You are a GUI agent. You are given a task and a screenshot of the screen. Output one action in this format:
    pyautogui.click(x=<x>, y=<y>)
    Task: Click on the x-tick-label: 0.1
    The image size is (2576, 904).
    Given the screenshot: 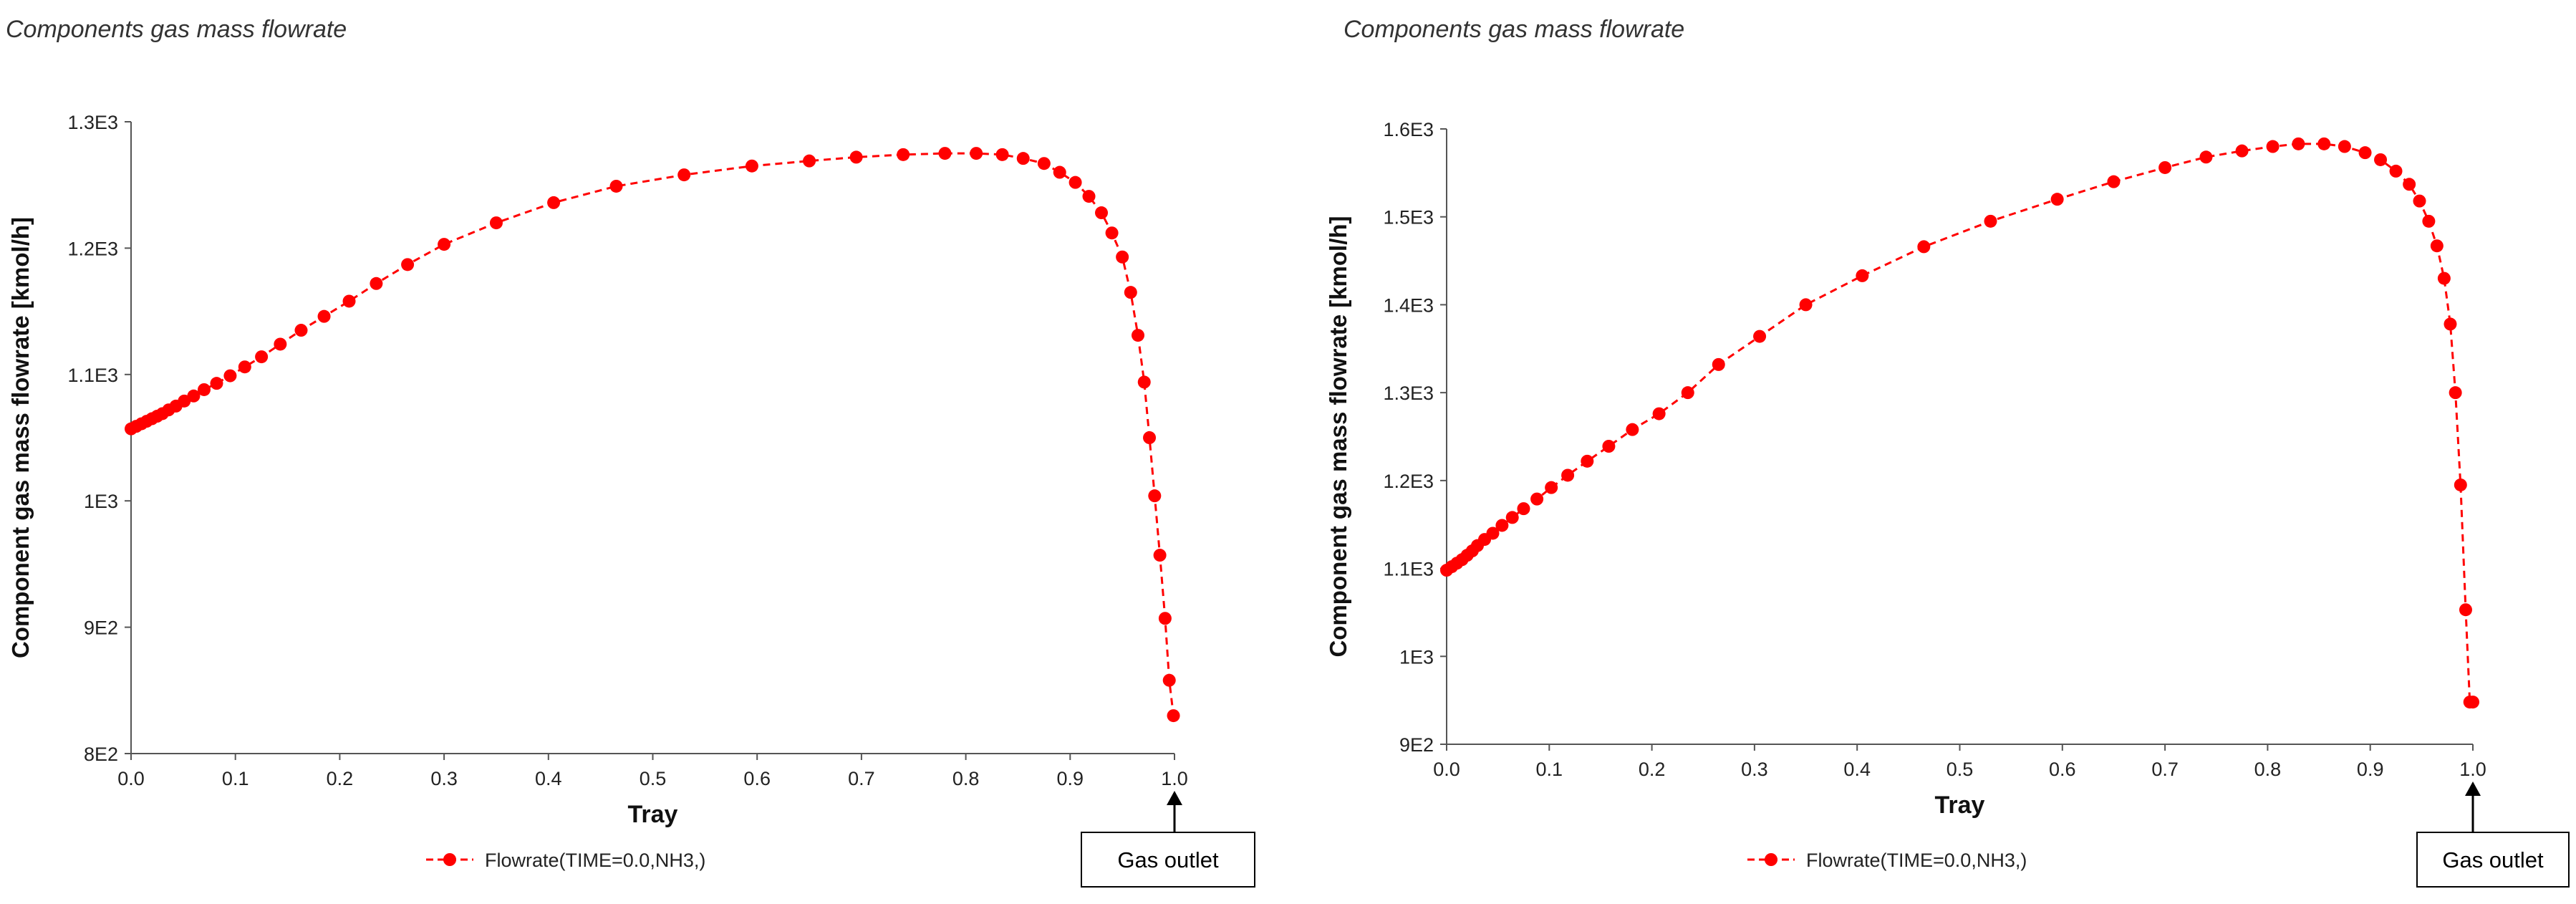 What is the action you would take?
    pyautogui.click(x=236, y=778)
    